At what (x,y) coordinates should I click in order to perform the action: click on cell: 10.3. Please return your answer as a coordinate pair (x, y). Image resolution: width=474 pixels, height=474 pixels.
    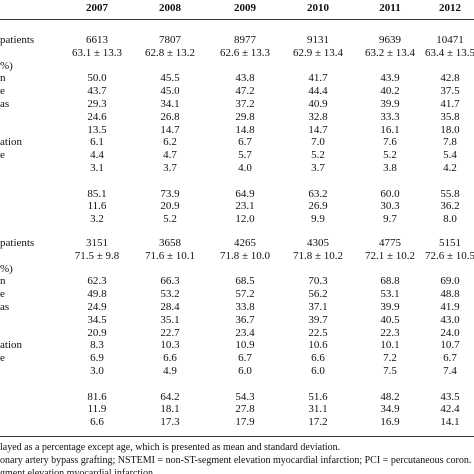
    Looking at the image, I should click on (170, 345).